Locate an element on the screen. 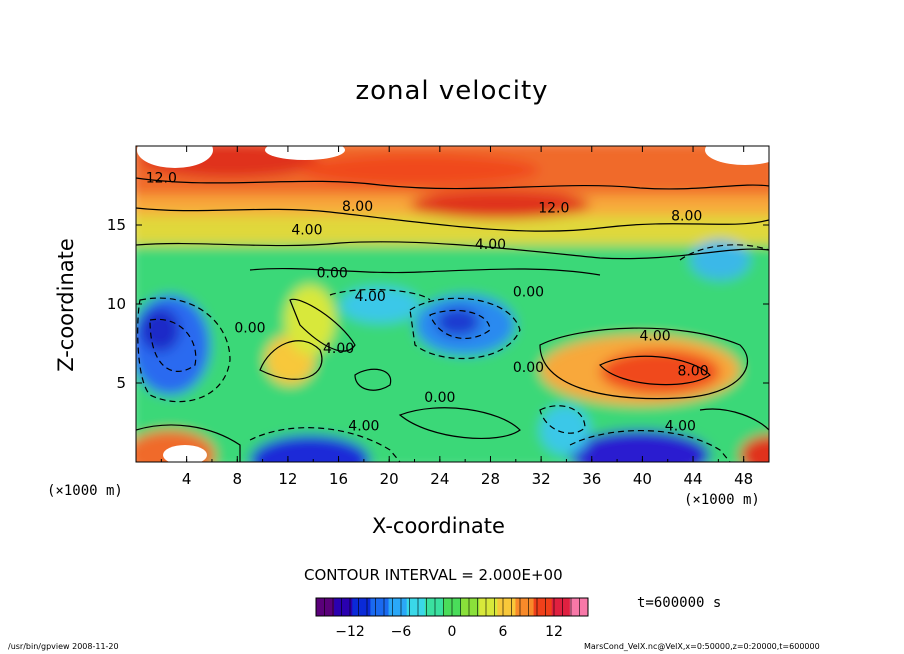 Image resolution: width=904 pixels, height=654 pixels. colorbar-tick-label: 6 is located at coordinates (503, 632).